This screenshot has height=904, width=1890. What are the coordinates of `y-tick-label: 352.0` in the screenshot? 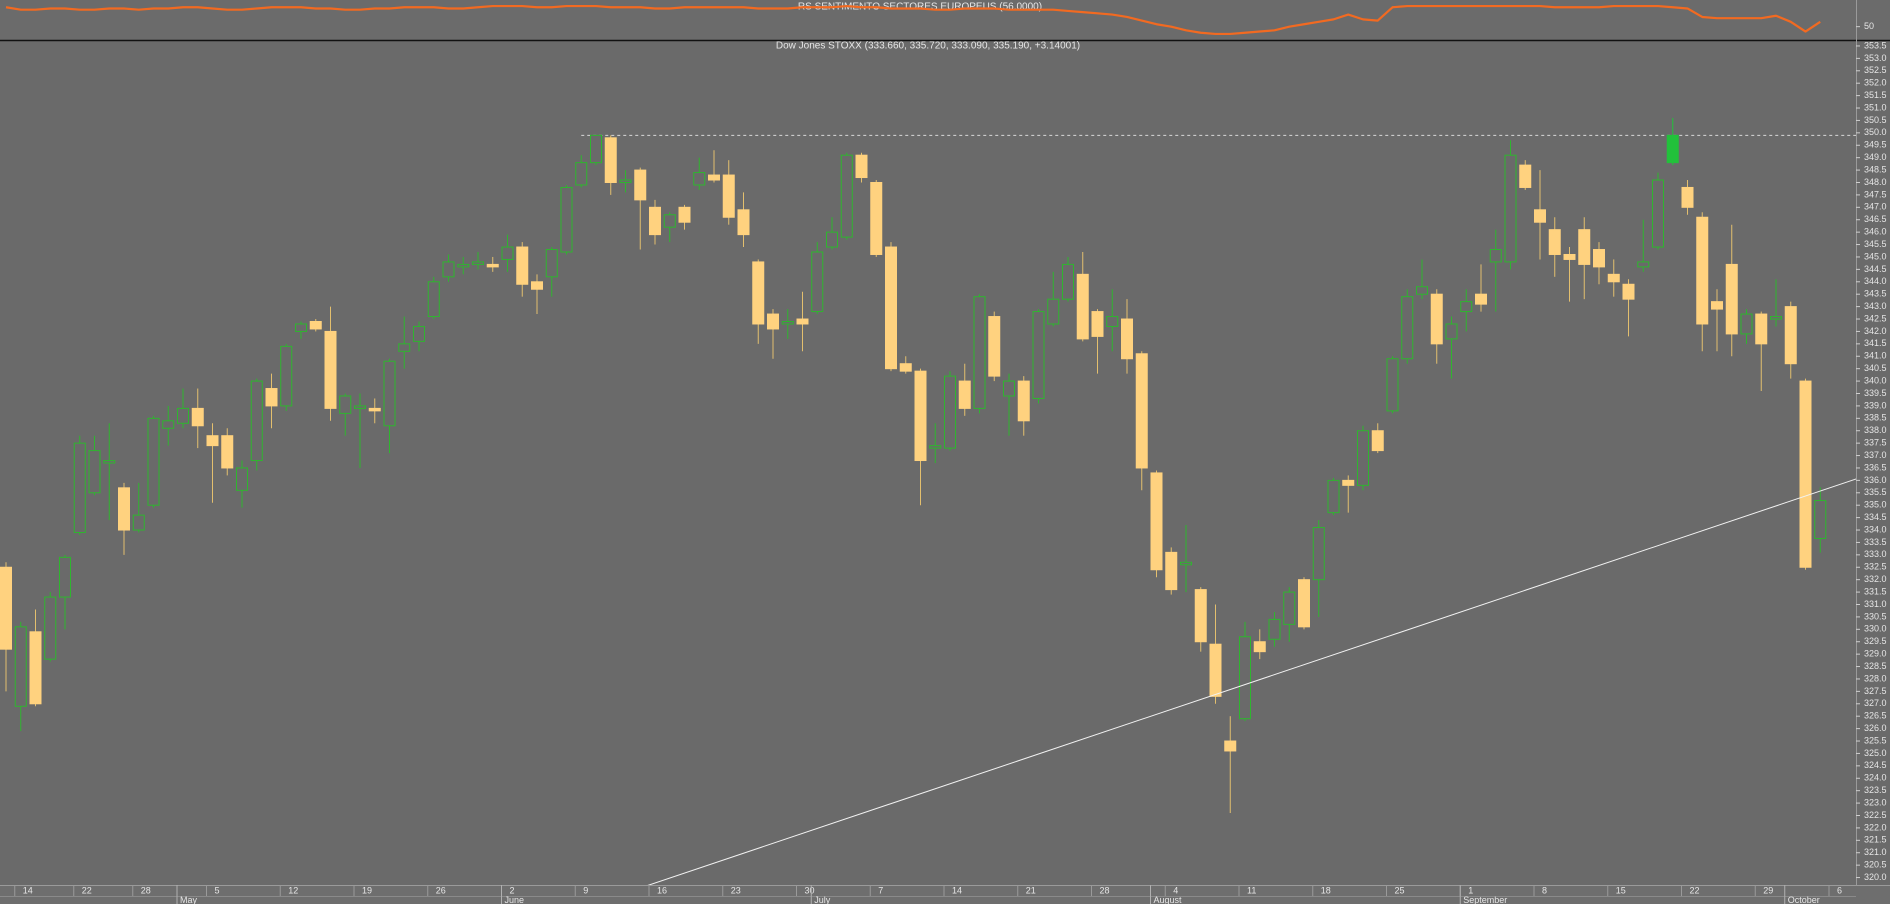 It's located at (1875, 83).